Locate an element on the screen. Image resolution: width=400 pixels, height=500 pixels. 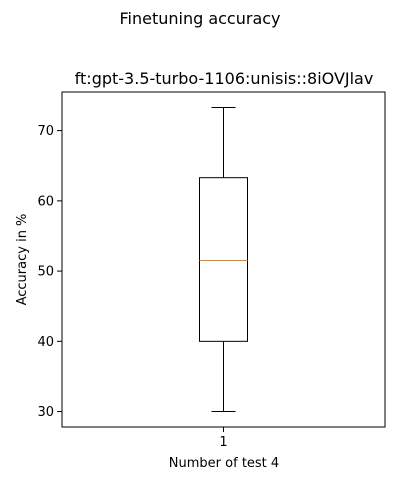
y-tick-label: 60 is located at coordinates (45, 201).